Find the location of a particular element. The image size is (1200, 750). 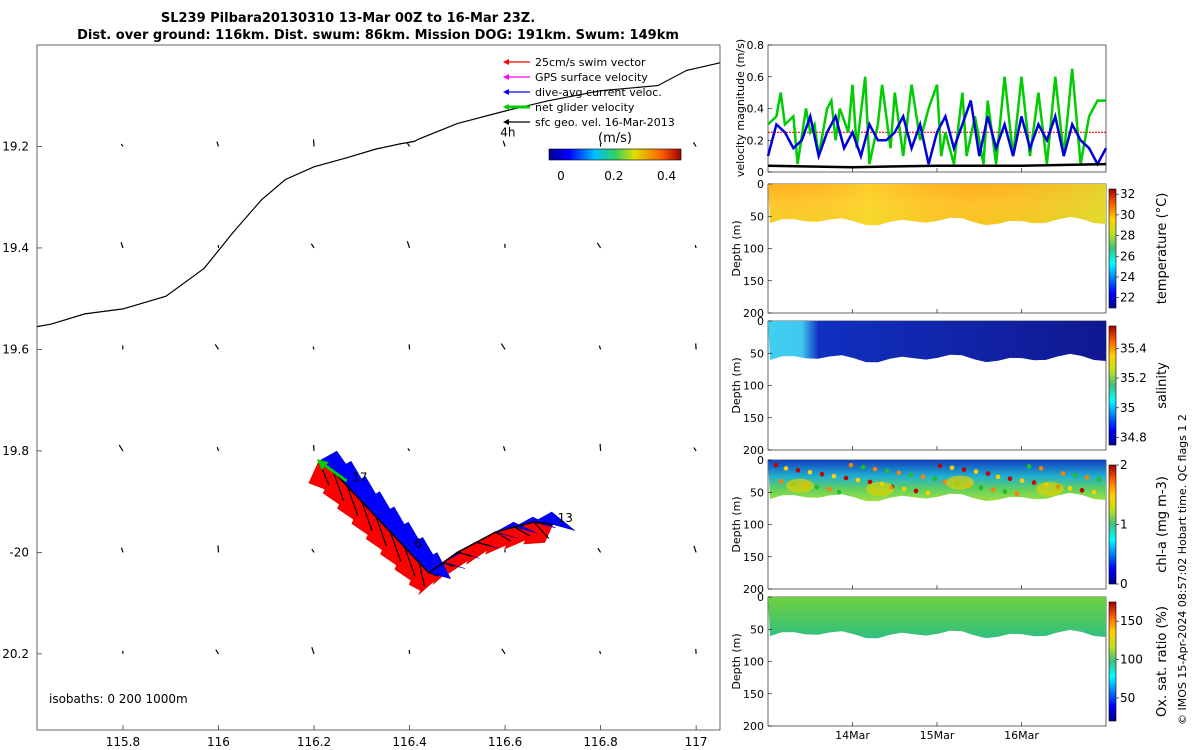

map-colorbar-label: (m/s) is located at coordinates (615, 138).